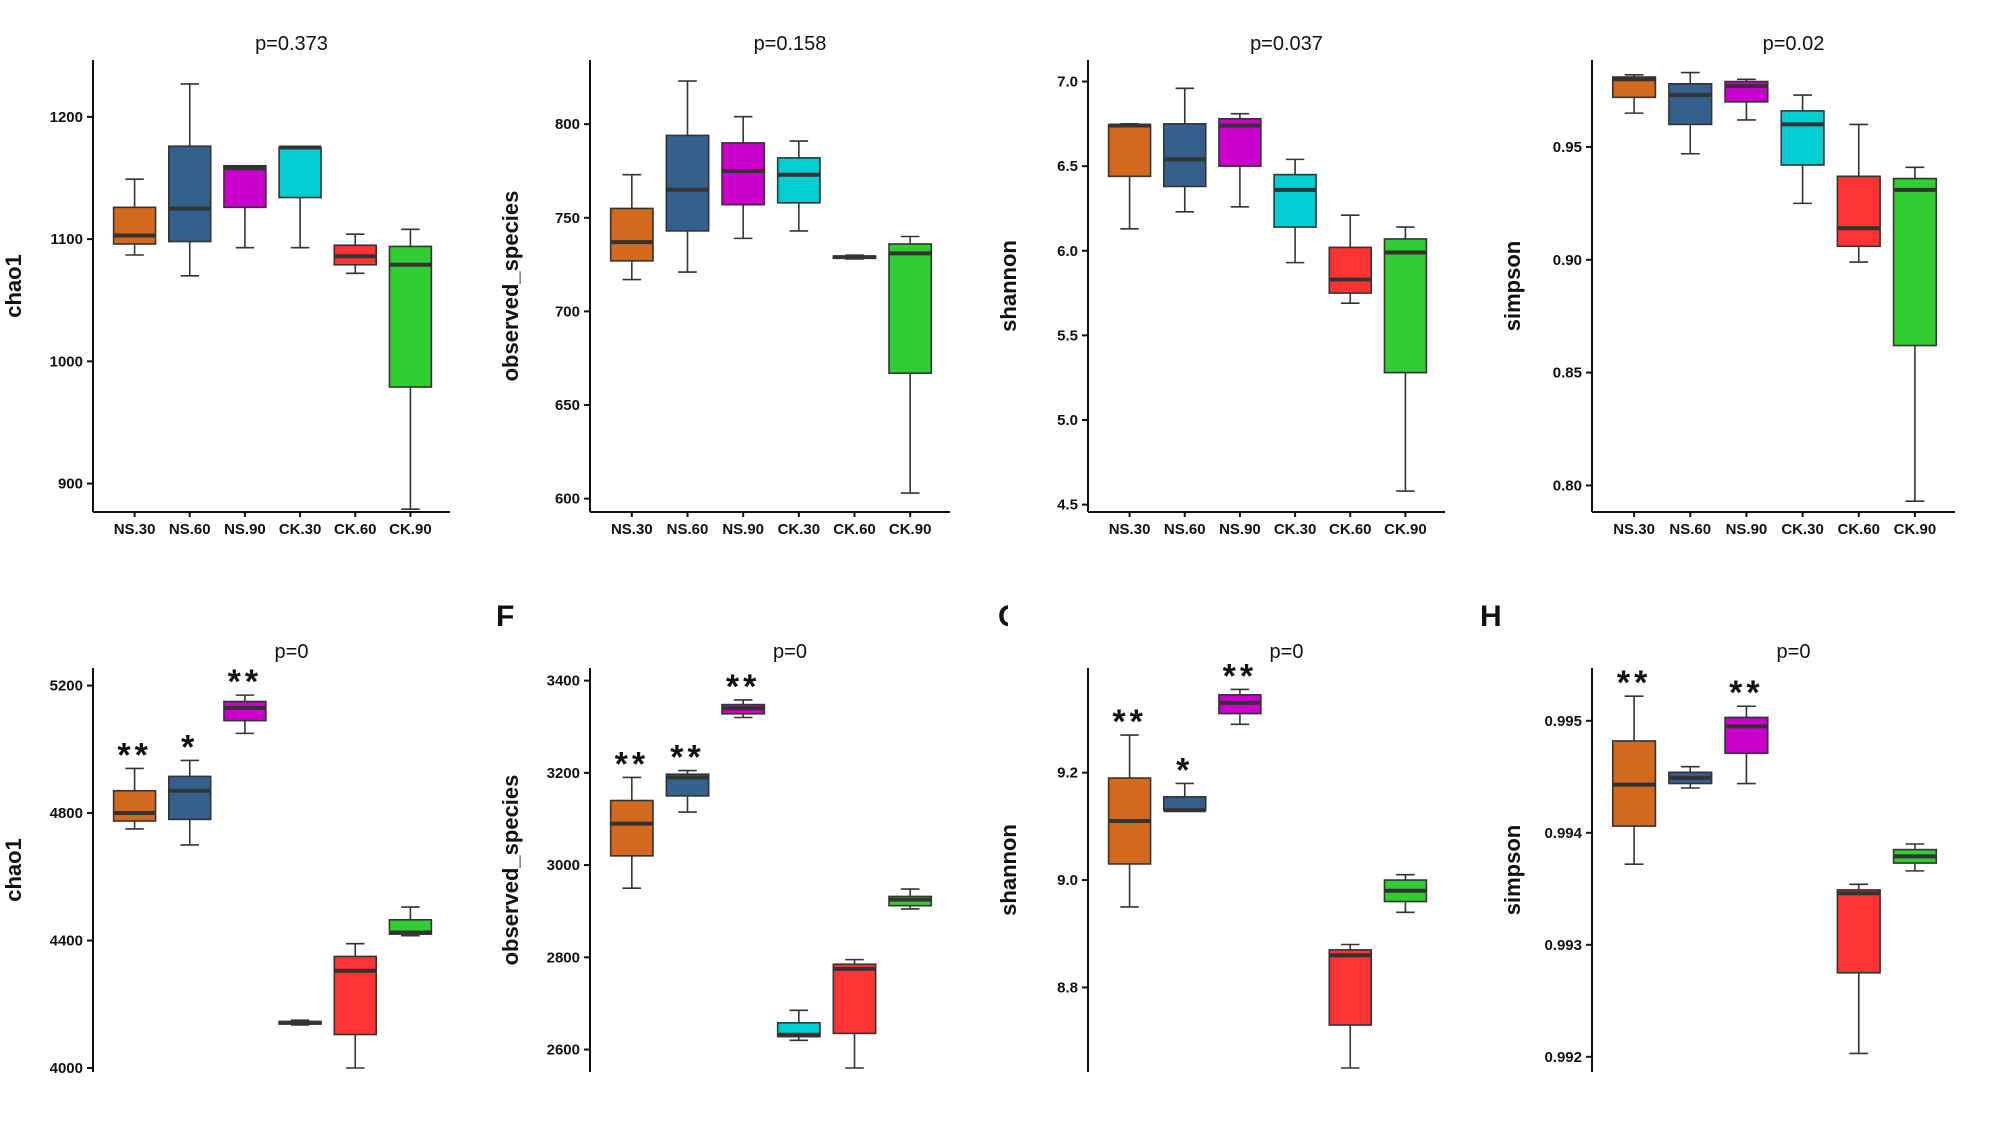  What do you see at coordinates (66, 1068) in the screenshot?
I see `y-tick-label: 4000` at bounding box center [66, 1068].